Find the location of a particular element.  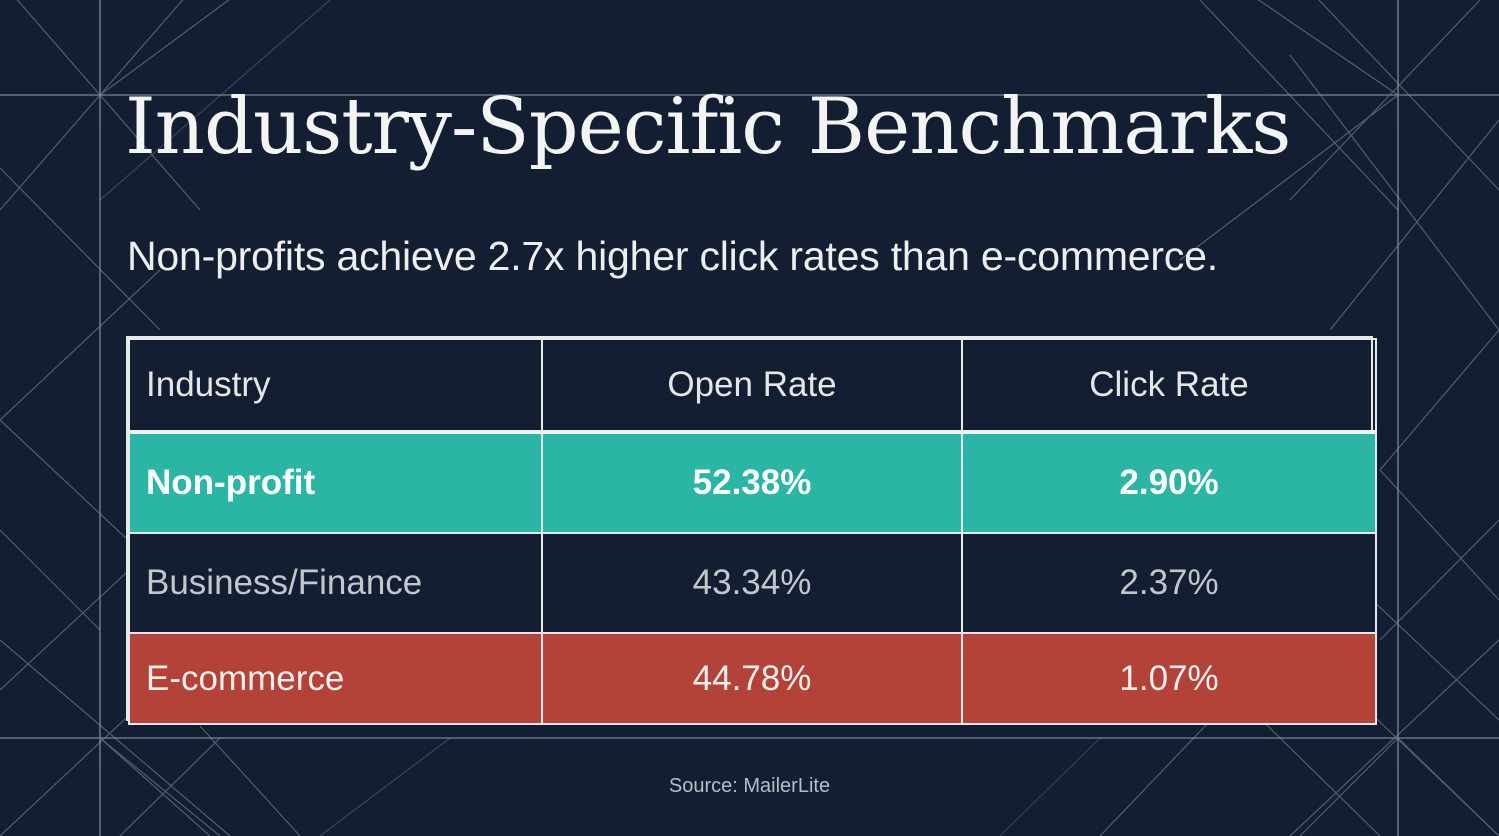

cell-open-rate: 43.34% is located at coordinates (752, 583).